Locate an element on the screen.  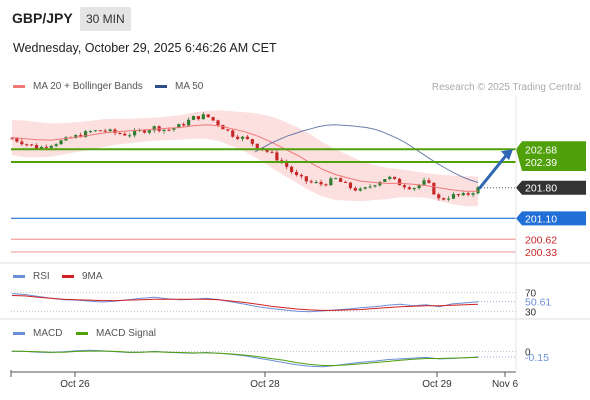
rsi-line is located at coordinates (245, 303).